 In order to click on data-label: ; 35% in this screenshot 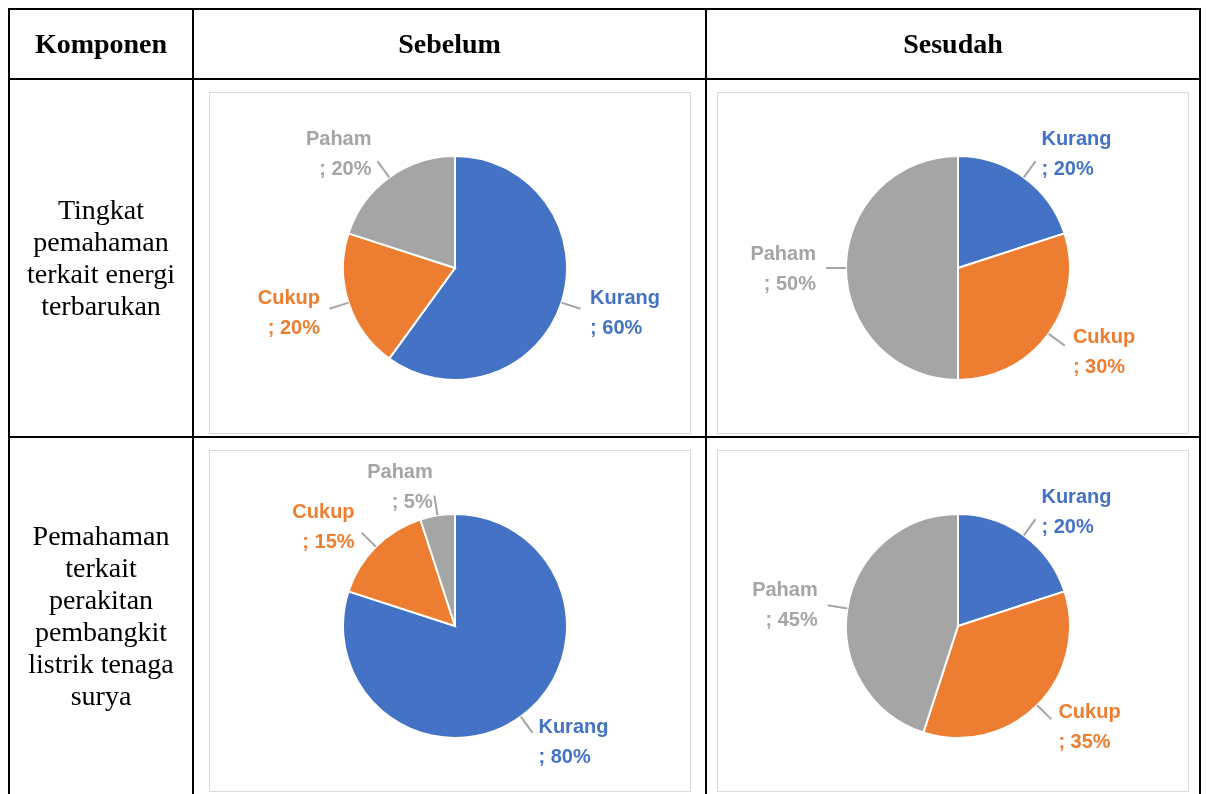, I will do `click(1084, 741)`.